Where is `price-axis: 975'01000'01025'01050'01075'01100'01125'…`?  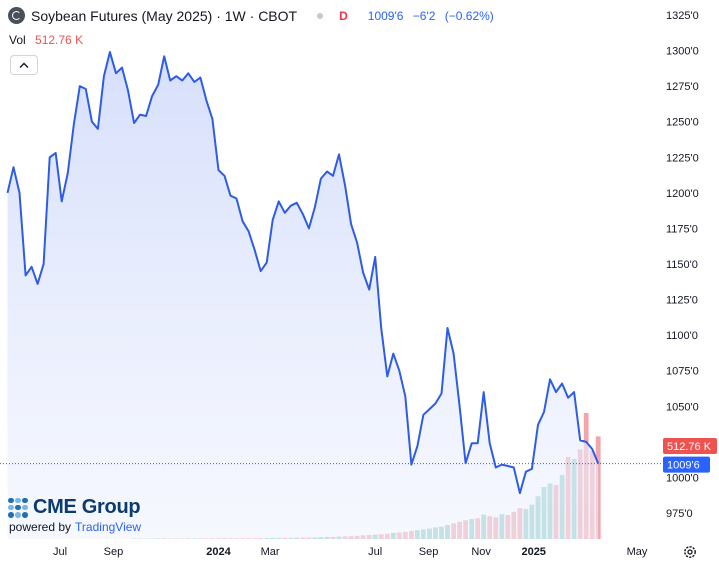
price-axis: 975'01000'01025'01050'01075'01100'01125'… is located at coordinates (682, 265).